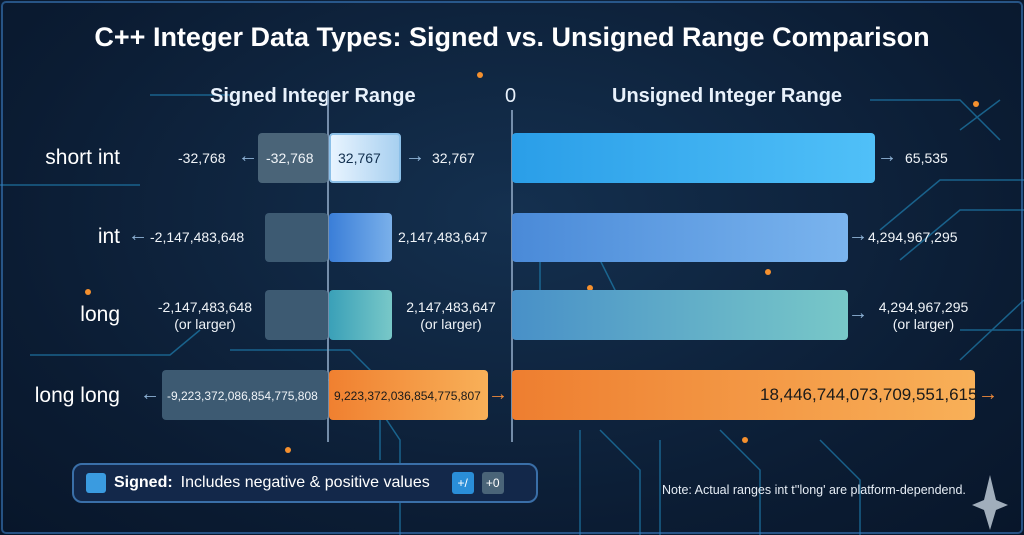  What do you see at coordinates (359, 158) in the screenshot?
I see `signed-max-inner: 32,767` at bounding box center [359, 158].